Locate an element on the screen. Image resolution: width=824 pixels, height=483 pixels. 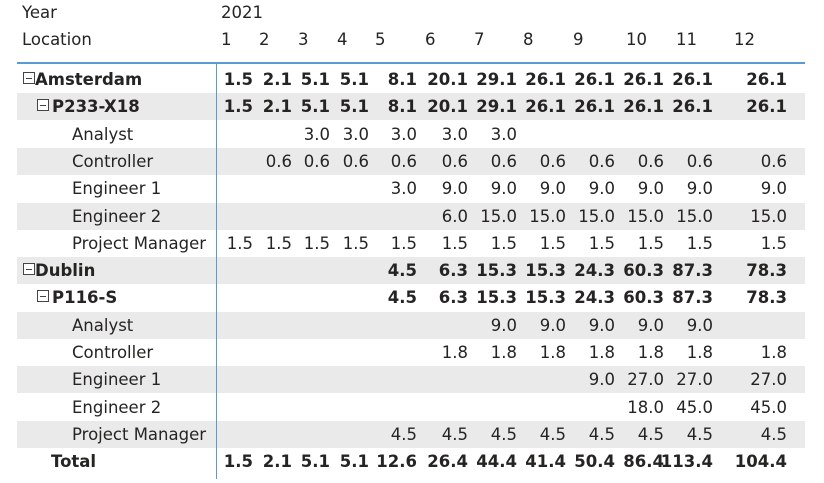
month-header: 9 is located at coordinates (578, 39).